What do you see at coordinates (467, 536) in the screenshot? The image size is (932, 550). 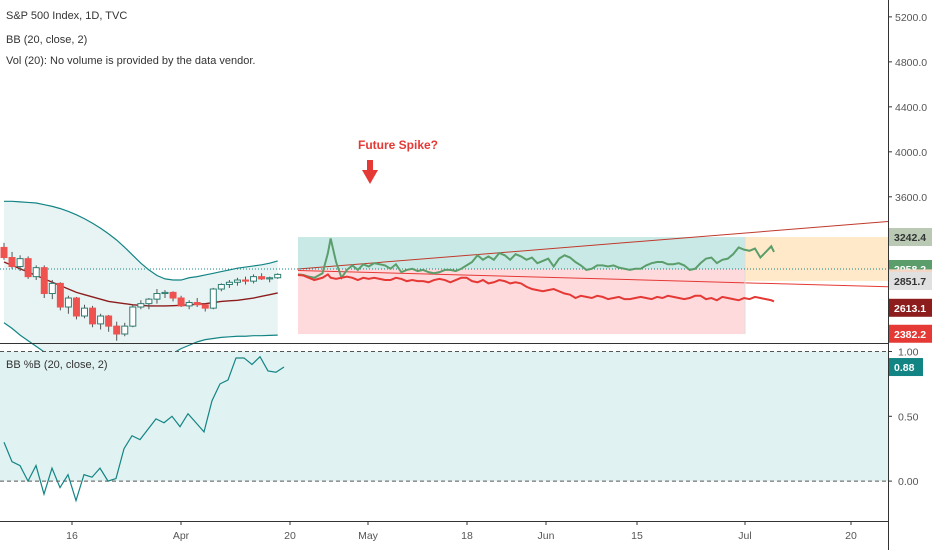 I see `time-tick-label: 18` at bounding box center [467, 536].